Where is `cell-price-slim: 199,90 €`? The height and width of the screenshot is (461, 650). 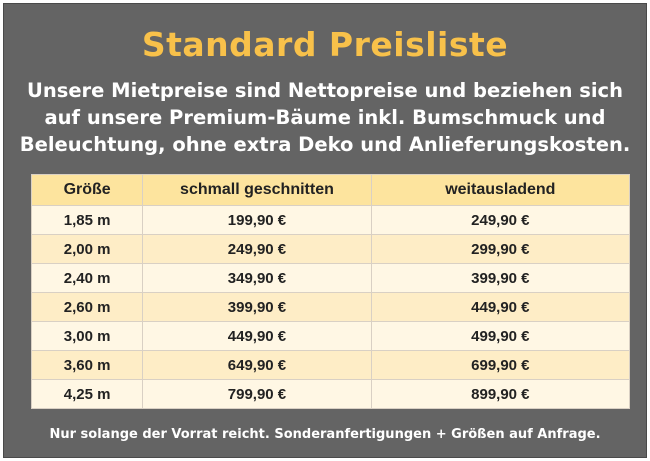
cell-price-slim: 199,90 € is located at coordinates (257, 220).